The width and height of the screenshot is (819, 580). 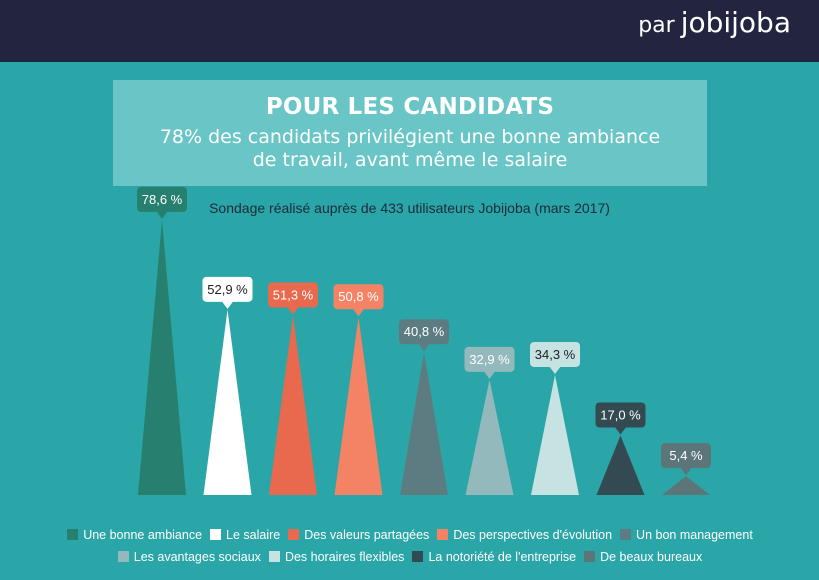 What do you see at coordinates (410, 107) in the screenshot?
I see `headline-title: POUR LES CANDIDATS` at bounding box center [410, 107].